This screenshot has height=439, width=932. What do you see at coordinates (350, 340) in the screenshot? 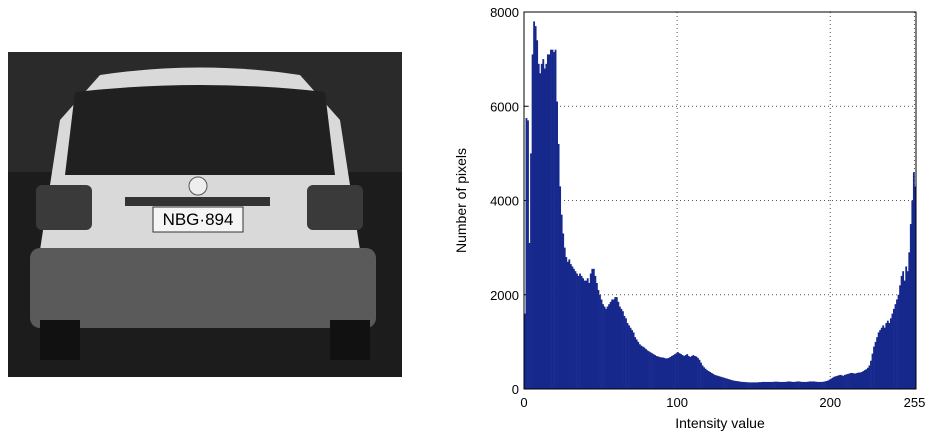
I see `tire` at bounding box center [350, 340].